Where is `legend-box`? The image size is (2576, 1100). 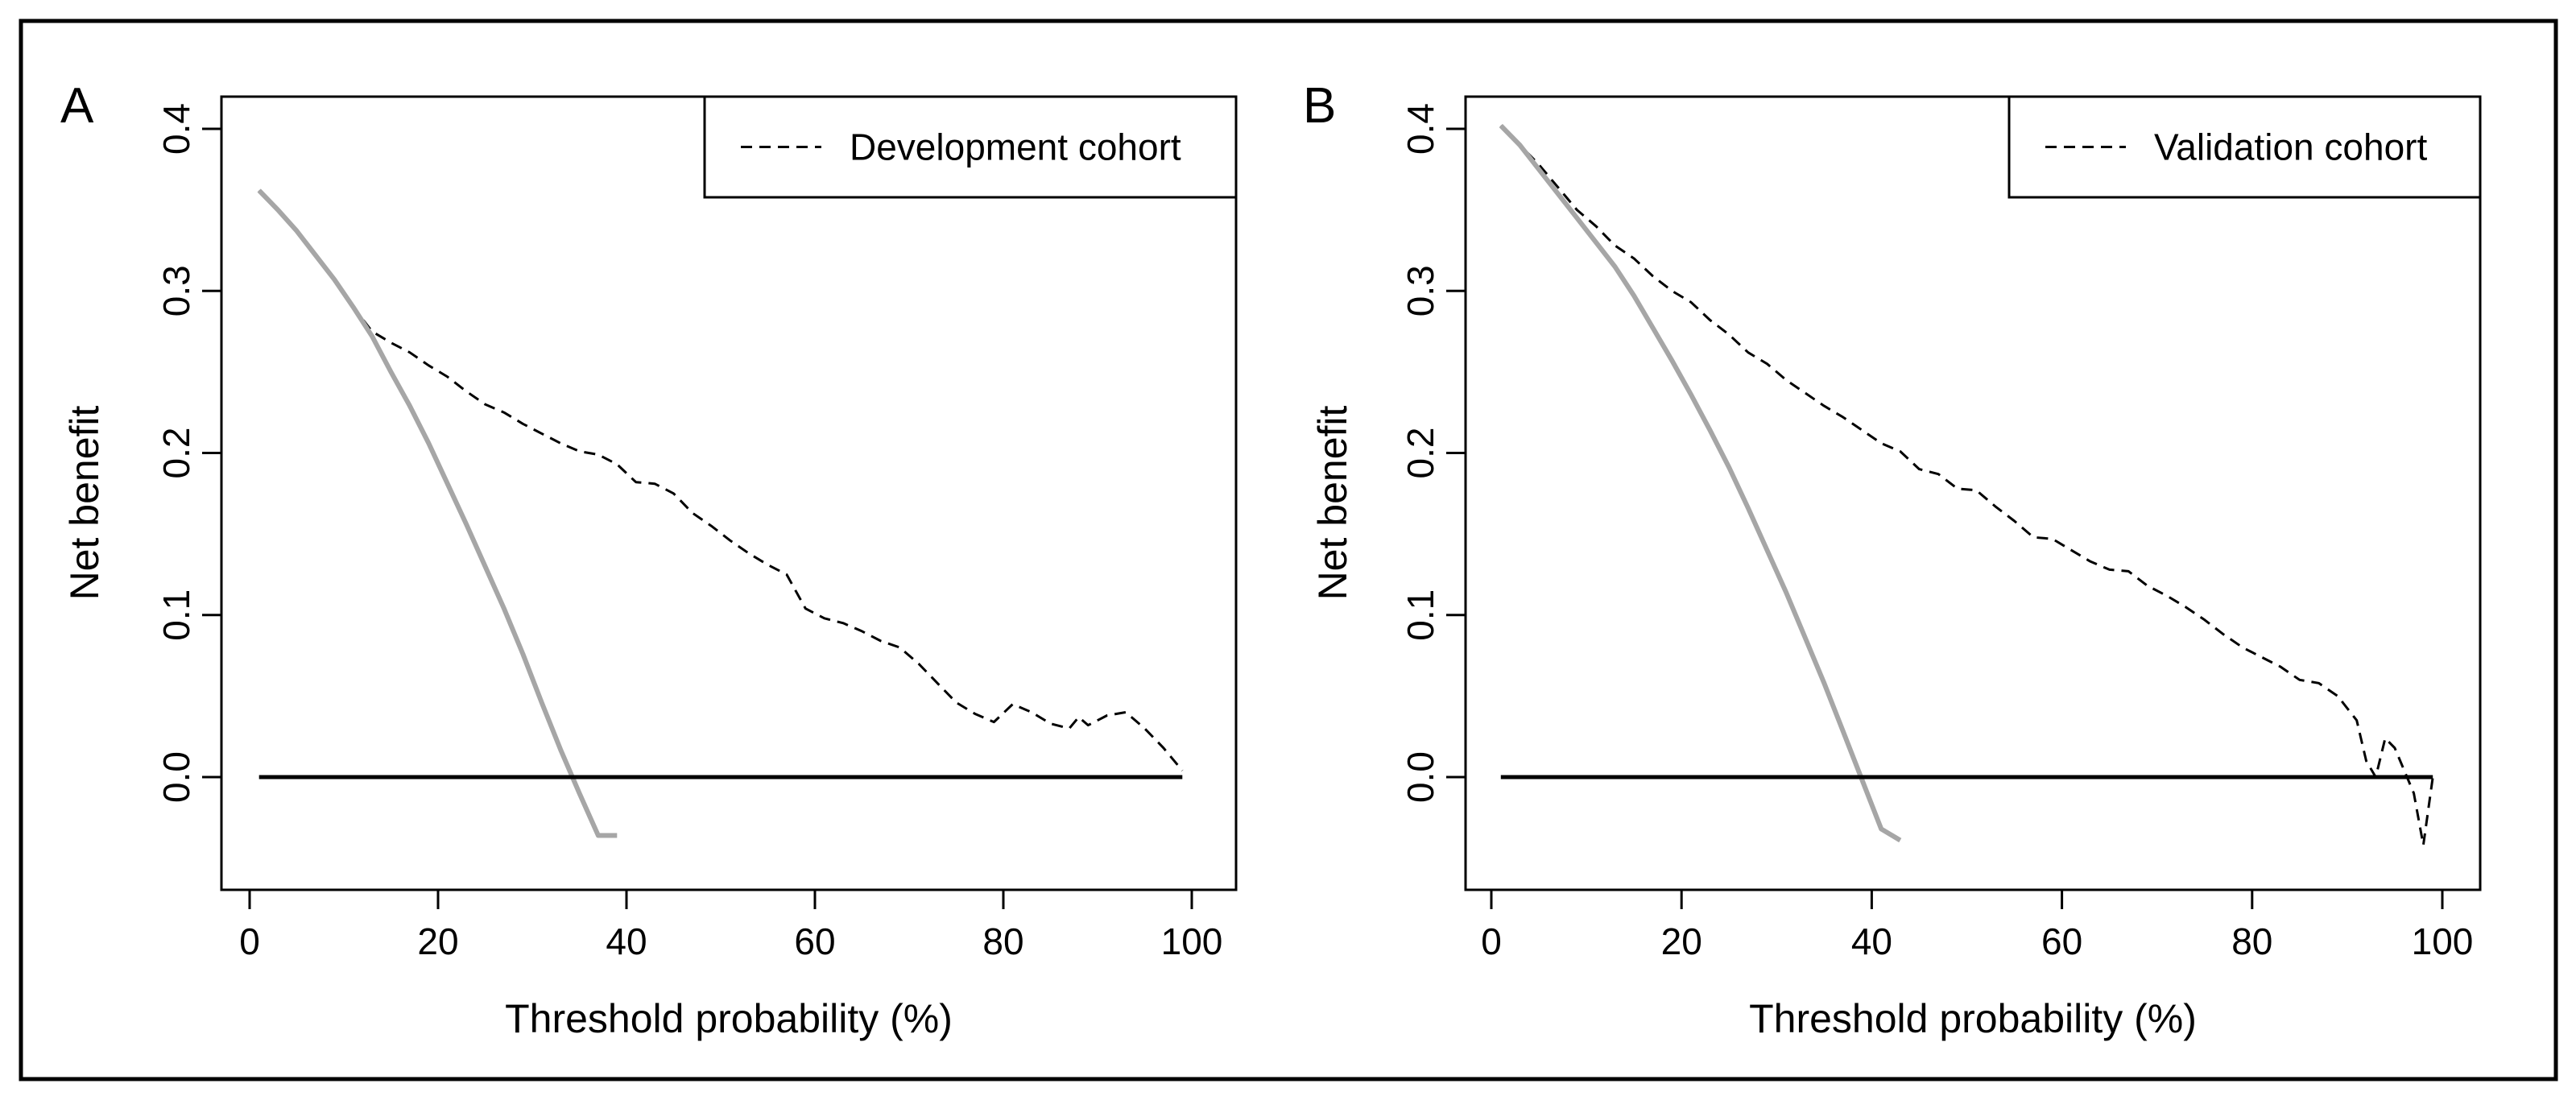 legend-box is located at coordinates (970, 147).